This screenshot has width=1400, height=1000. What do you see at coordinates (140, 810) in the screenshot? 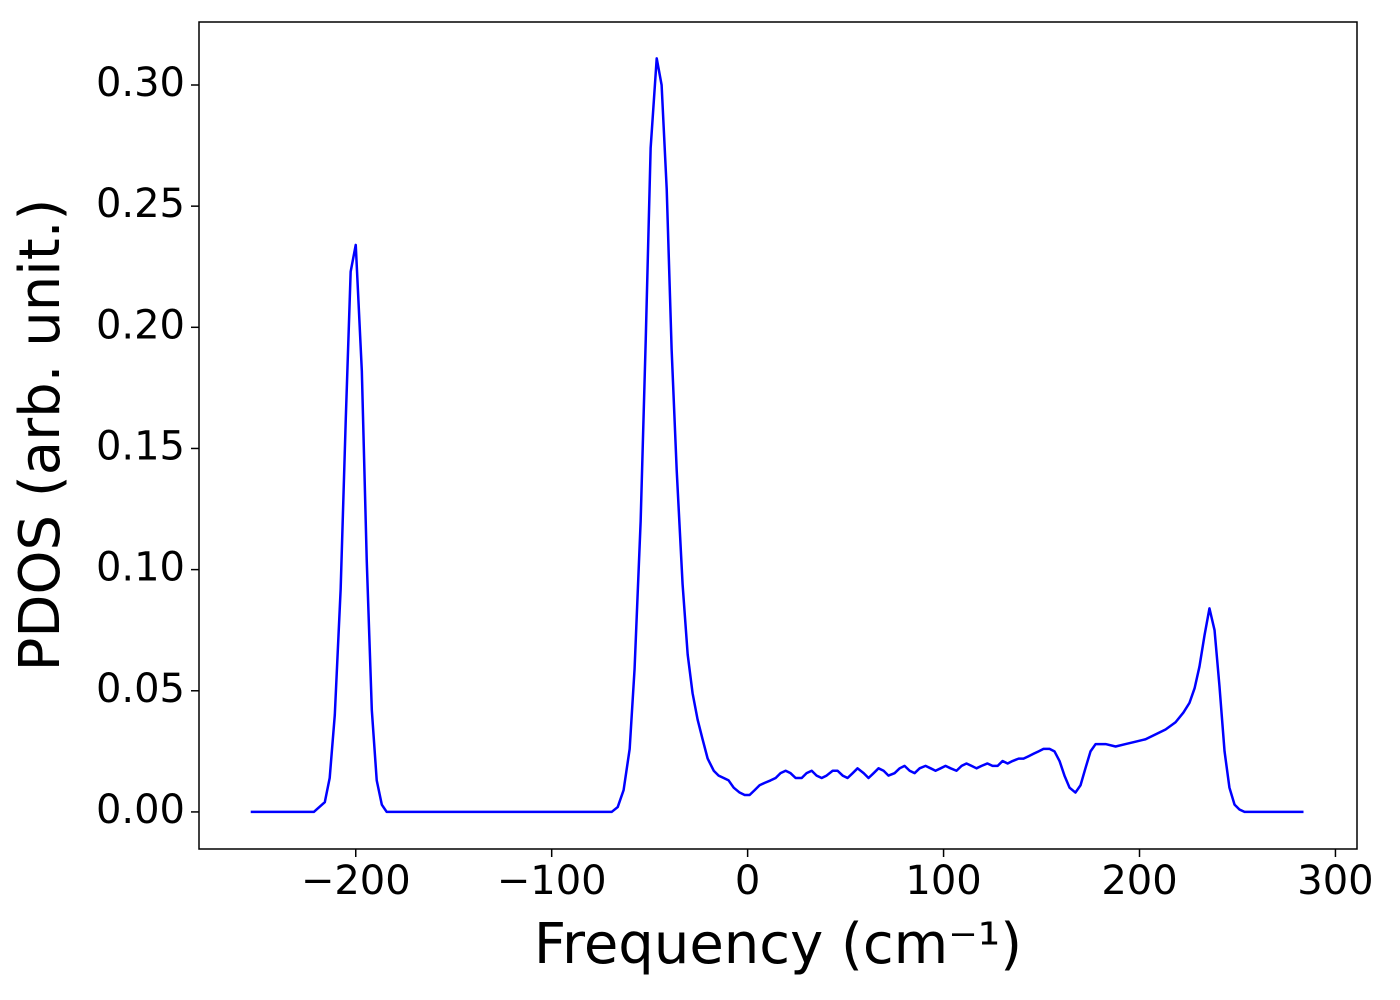
I see `y-tick-label: 0.00` at bounding box center [140, 810].